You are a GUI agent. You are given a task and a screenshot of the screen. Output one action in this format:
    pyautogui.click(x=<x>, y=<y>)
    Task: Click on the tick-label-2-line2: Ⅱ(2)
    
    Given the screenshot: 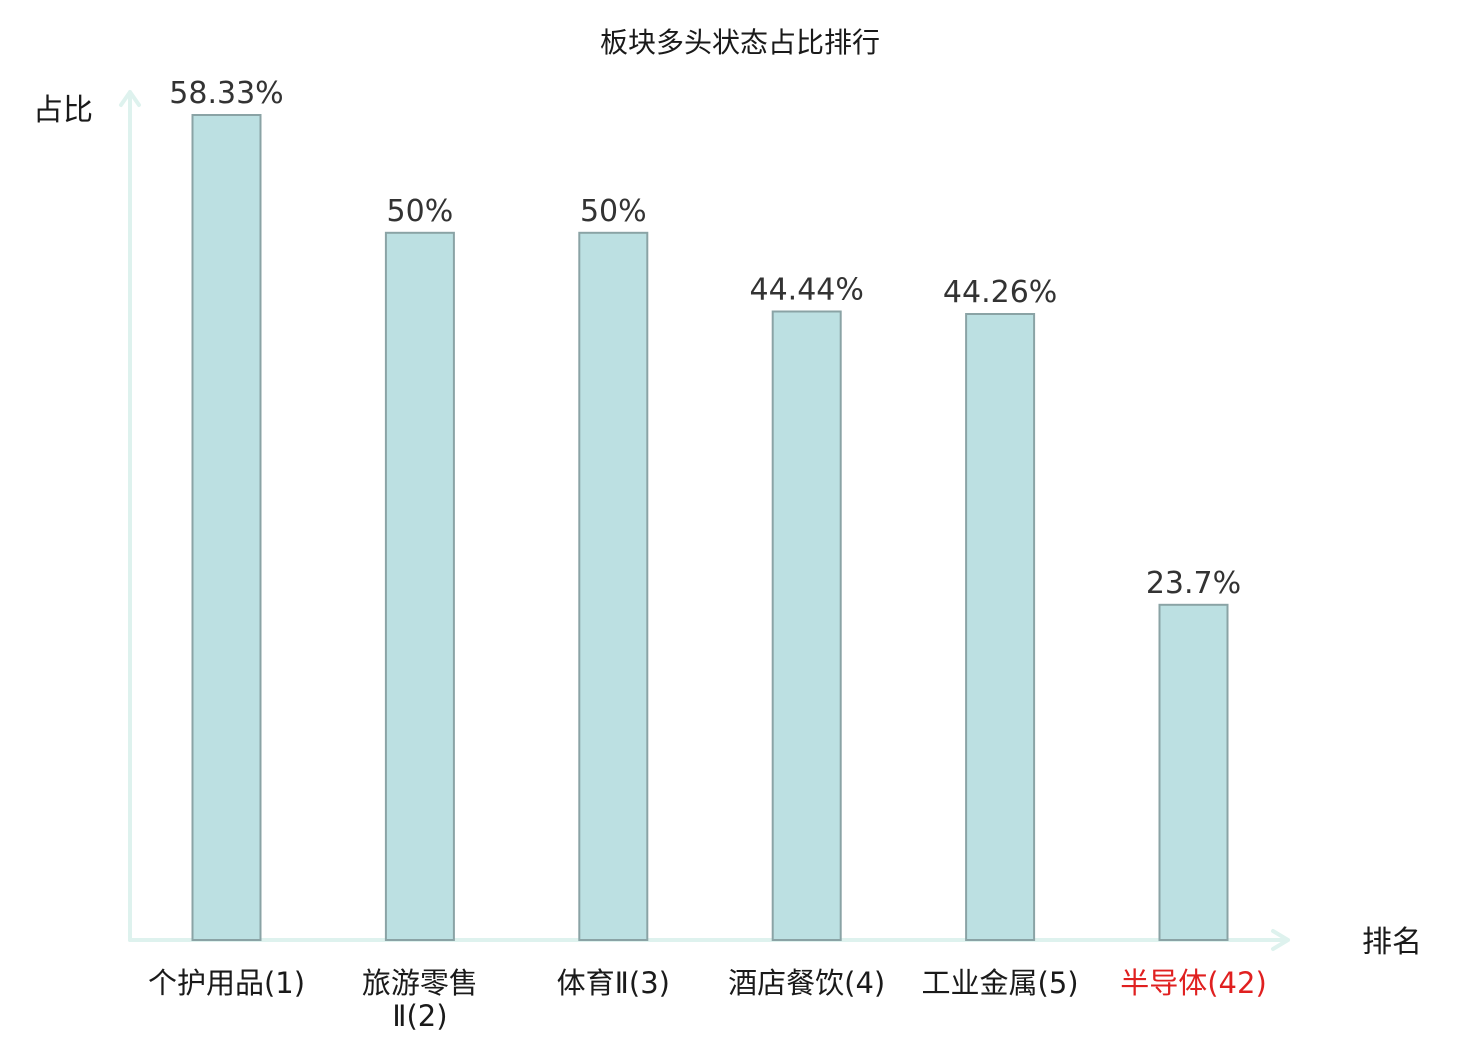 What is the action you would take?
    pyautogui.click(x=419, y=1016)
    